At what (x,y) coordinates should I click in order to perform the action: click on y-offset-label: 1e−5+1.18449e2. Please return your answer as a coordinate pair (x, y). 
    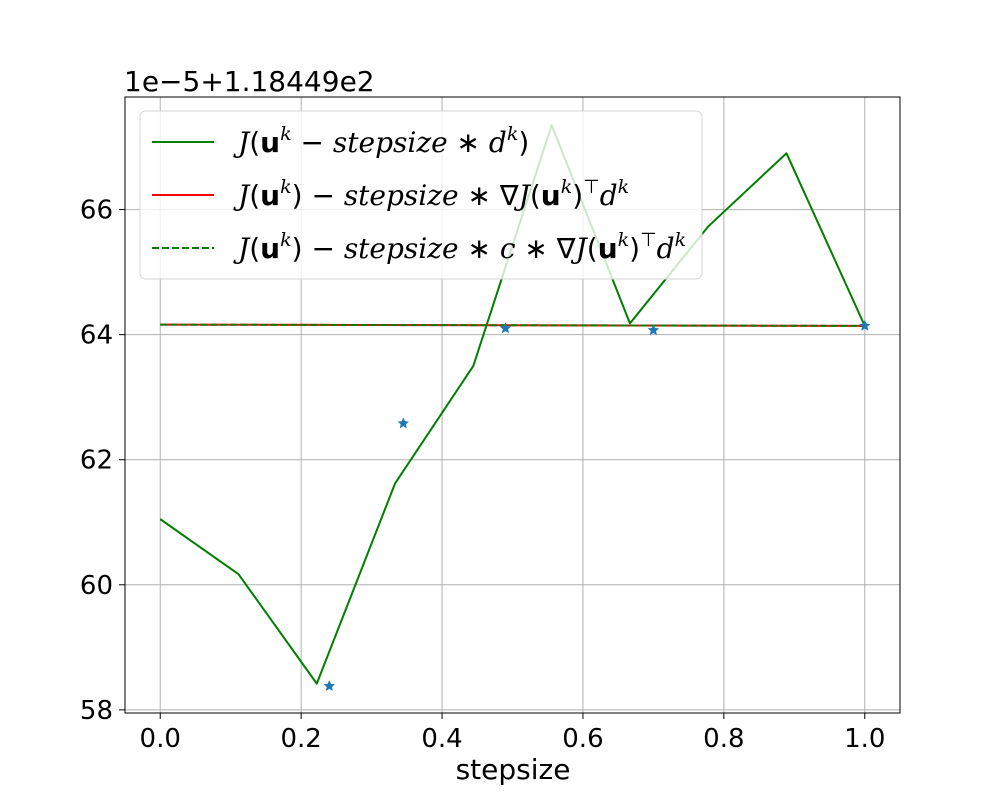
    Looking at the image, I should click on (249, 81).